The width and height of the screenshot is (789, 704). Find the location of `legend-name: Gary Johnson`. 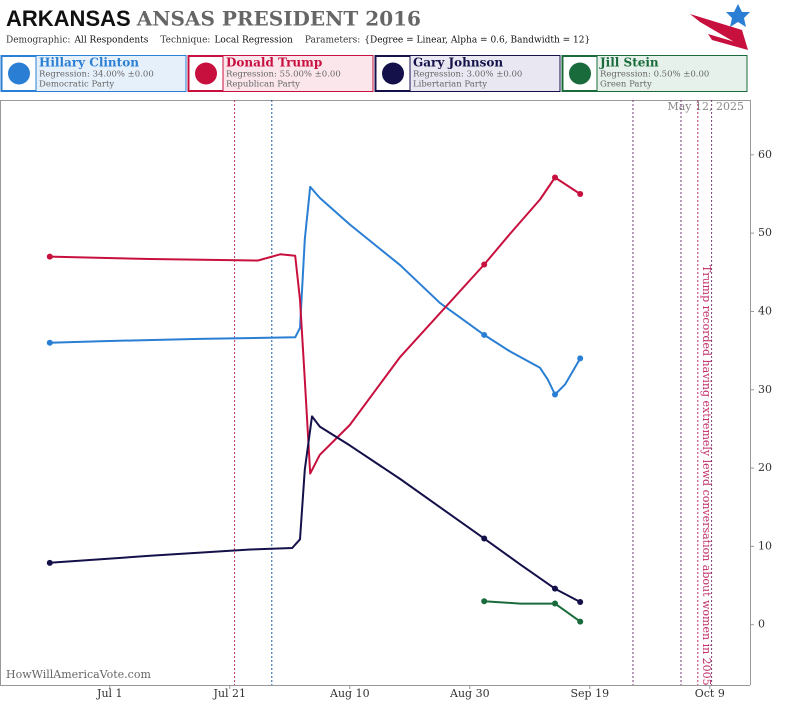

legend-name: Gary Johnson is located at coordinates (458, 63).